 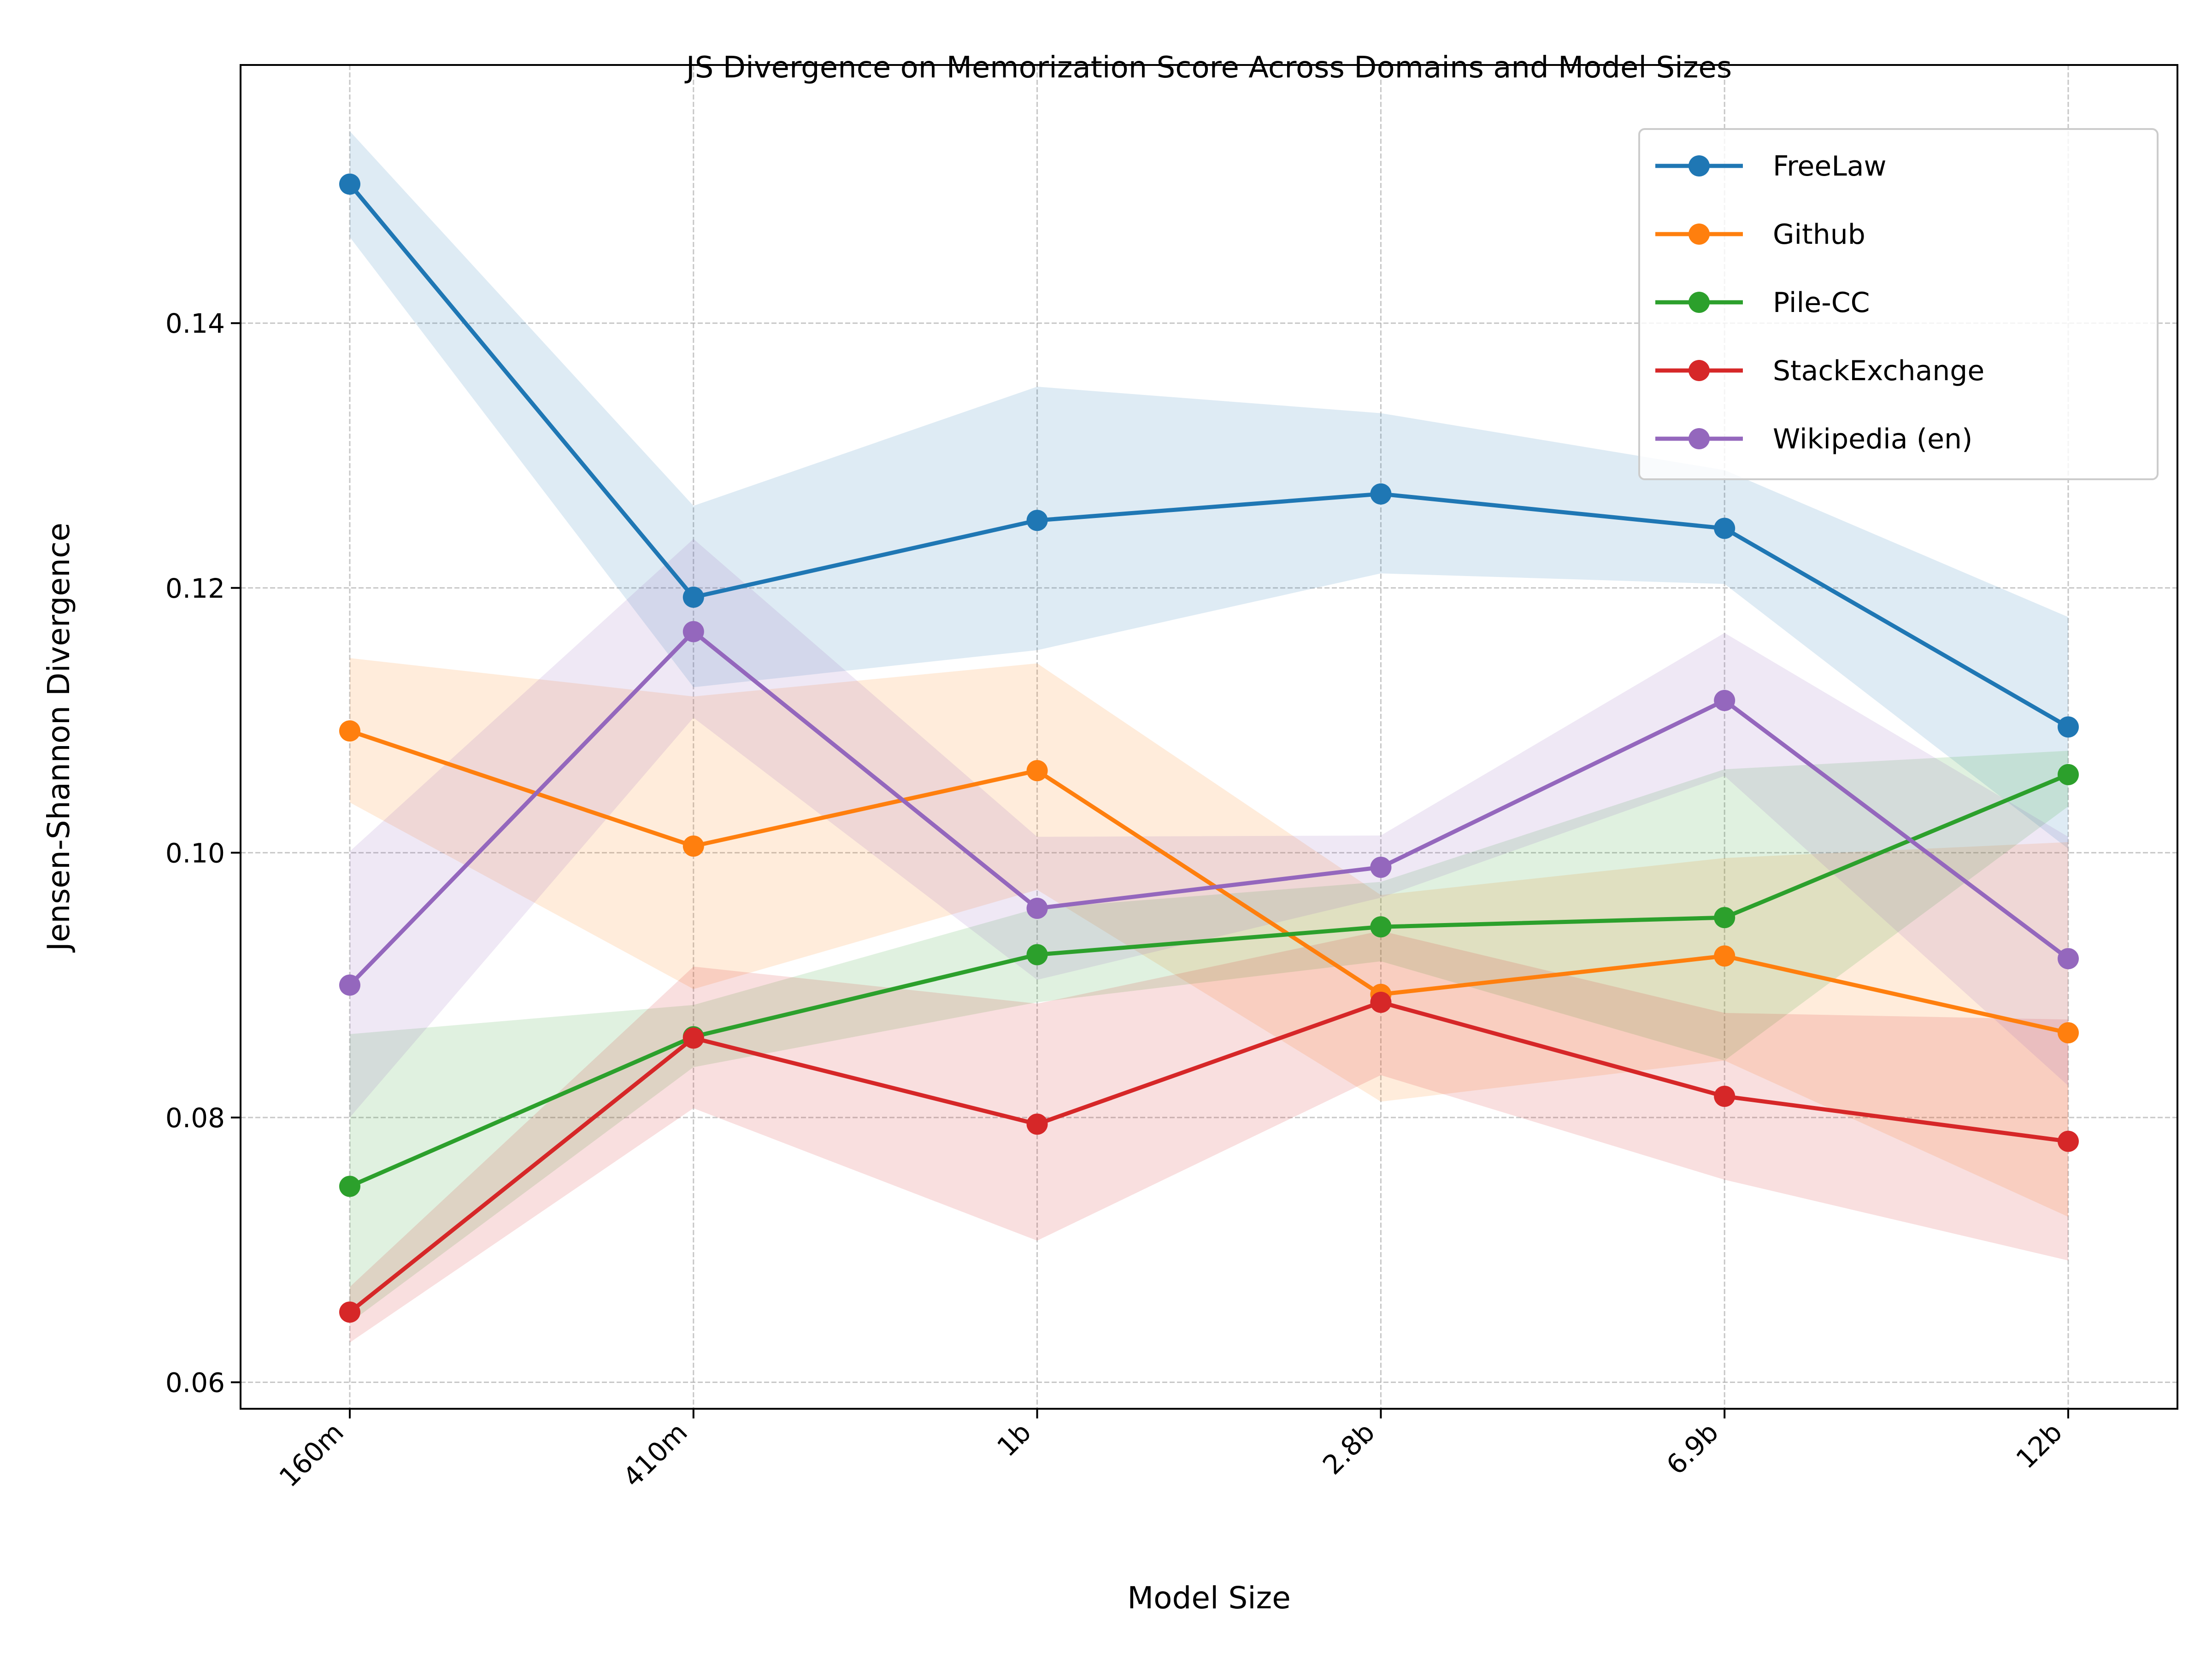 I want to click on legend-label: Pile-CC, so click(x=1821, y=303).